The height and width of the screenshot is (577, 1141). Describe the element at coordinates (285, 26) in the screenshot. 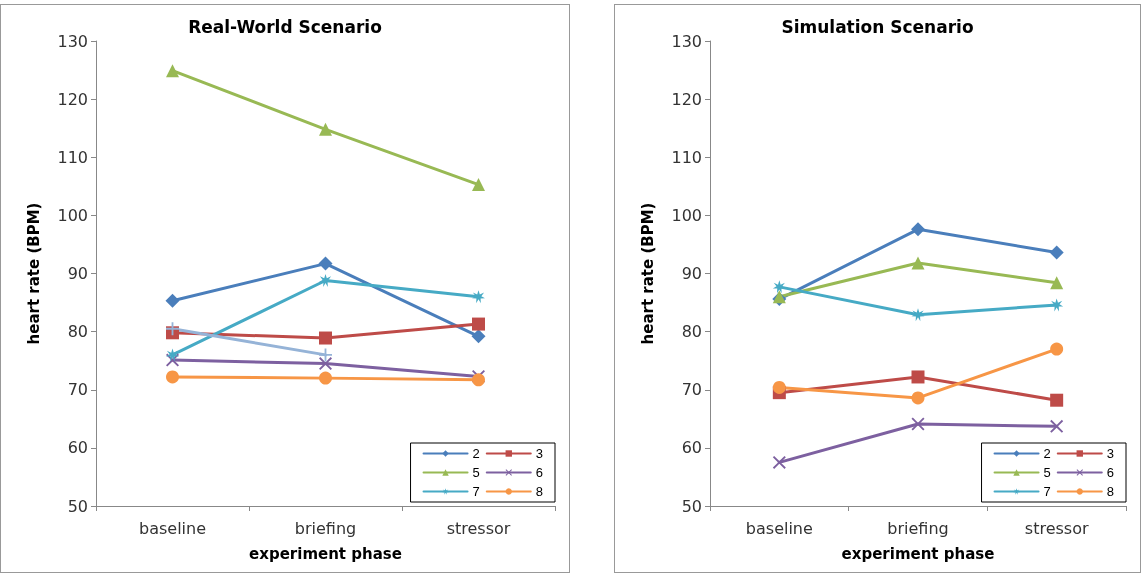

I see `chart-title: Real-World Scenario` at that location.